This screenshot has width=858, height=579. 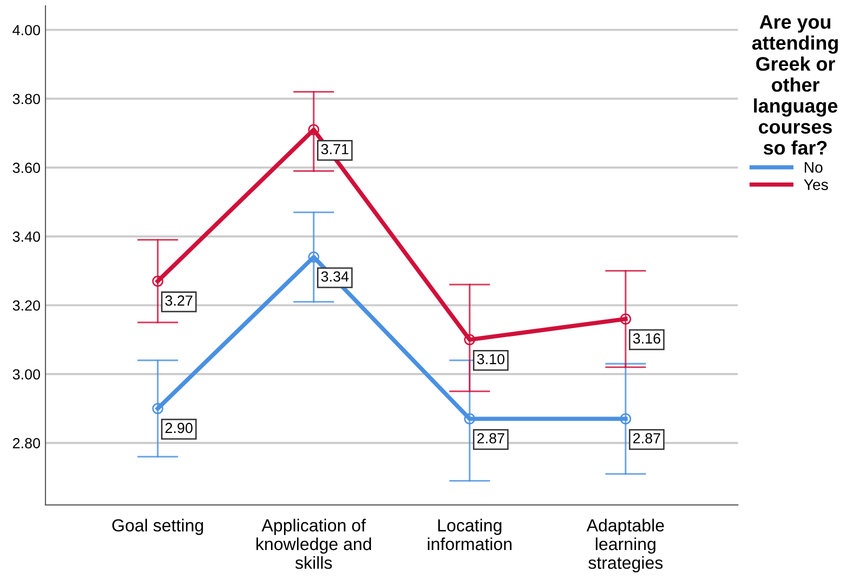 I want to click on legend-label: No, so click(x=813, y=167).